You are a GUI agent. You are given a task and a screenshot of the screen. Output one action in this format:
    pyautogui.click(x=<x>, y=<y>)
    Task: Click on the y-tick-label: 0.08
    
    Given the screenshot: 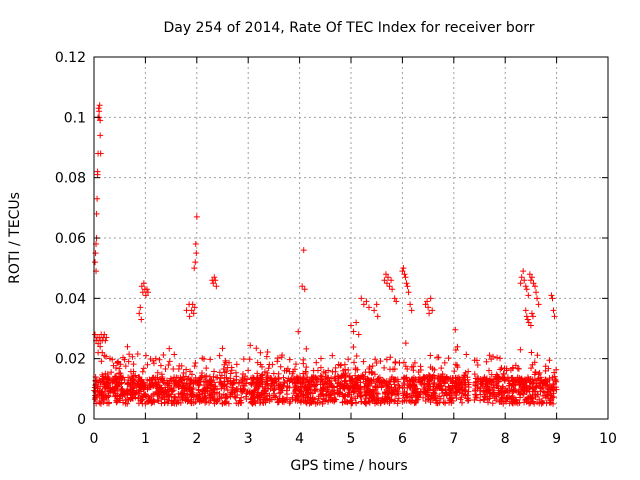 What is the action you would take?
    pyautogui.click(x=70, y=179)
    